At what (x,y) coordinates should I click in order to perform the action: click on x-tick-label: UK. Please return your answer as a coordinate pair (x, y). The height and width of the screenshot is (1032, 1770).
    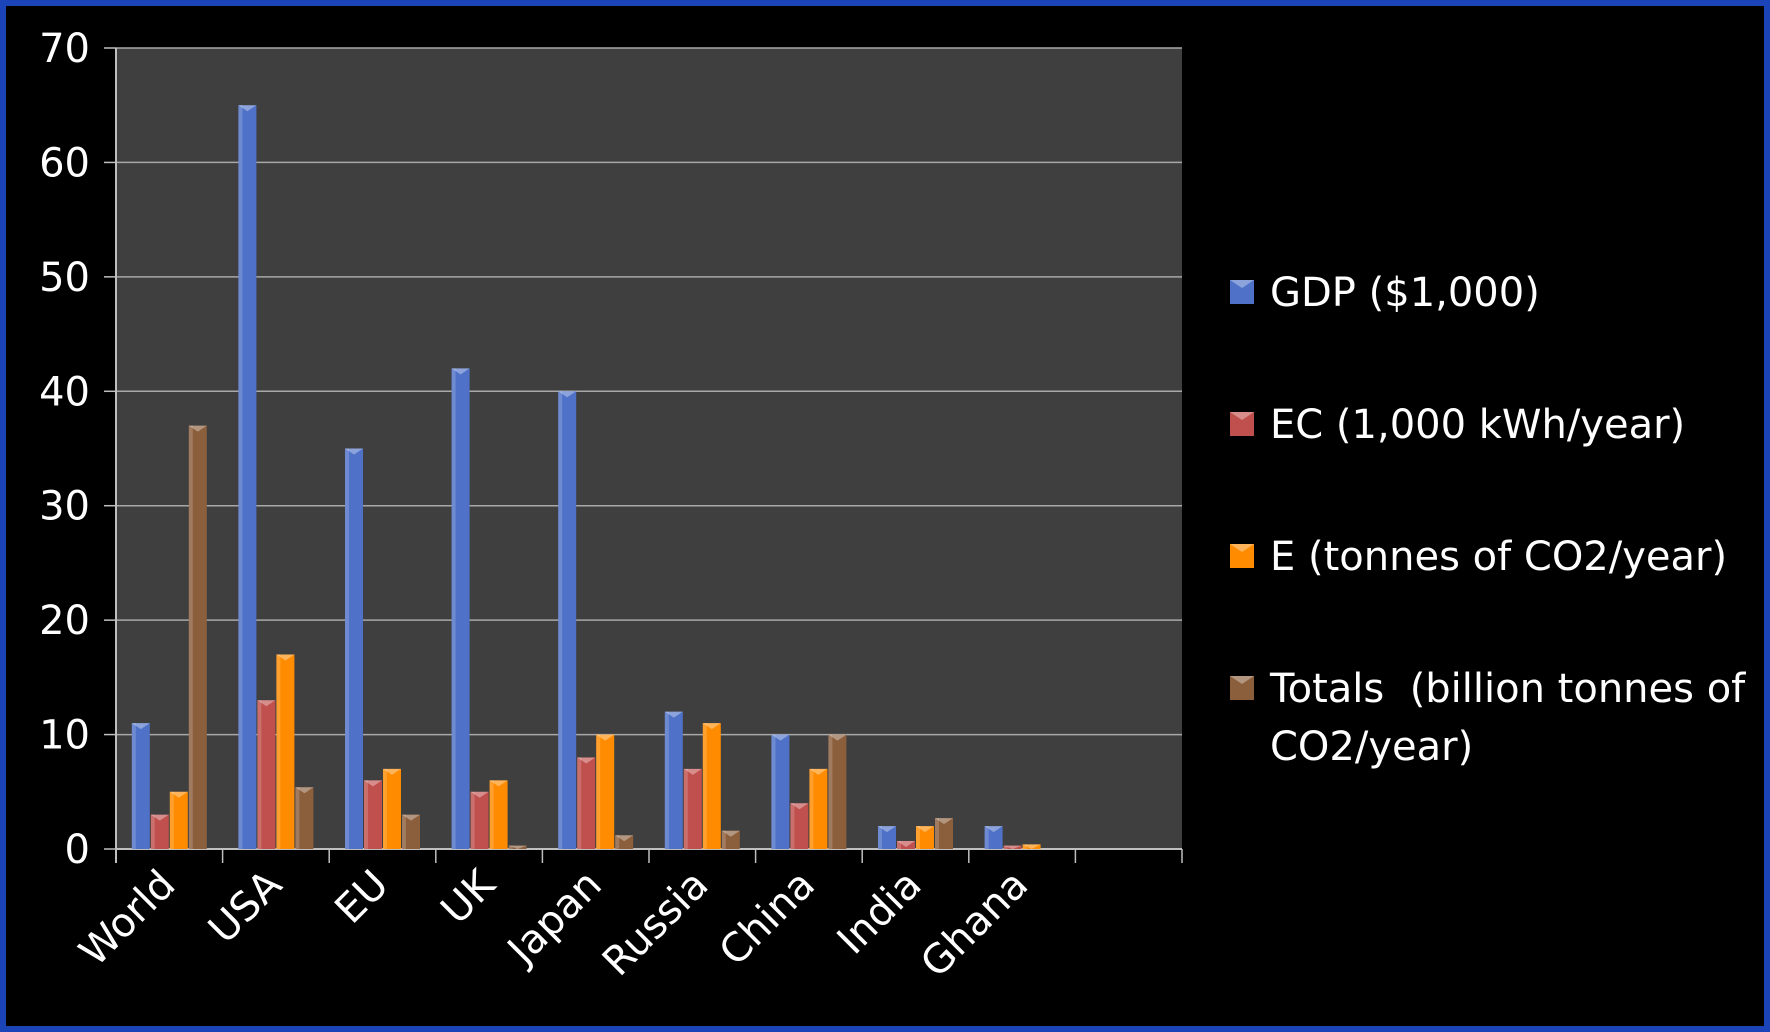
    Looking at the image, I should click on (468, 896).